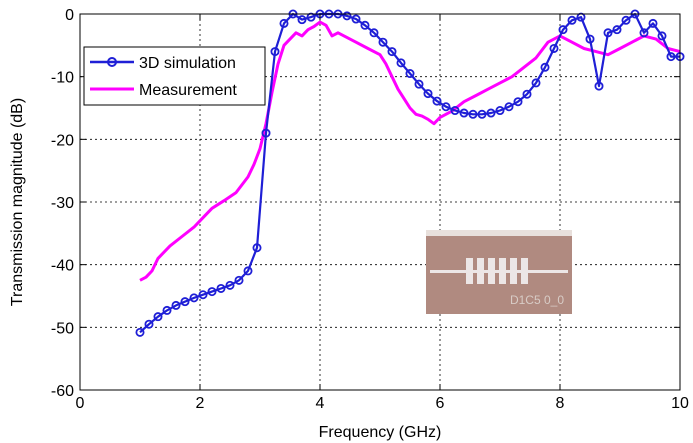  What do you see at coordinates (62, 203) in the screenshot?
I see `y-tick-label: -30` at bounding box center [62, 203].